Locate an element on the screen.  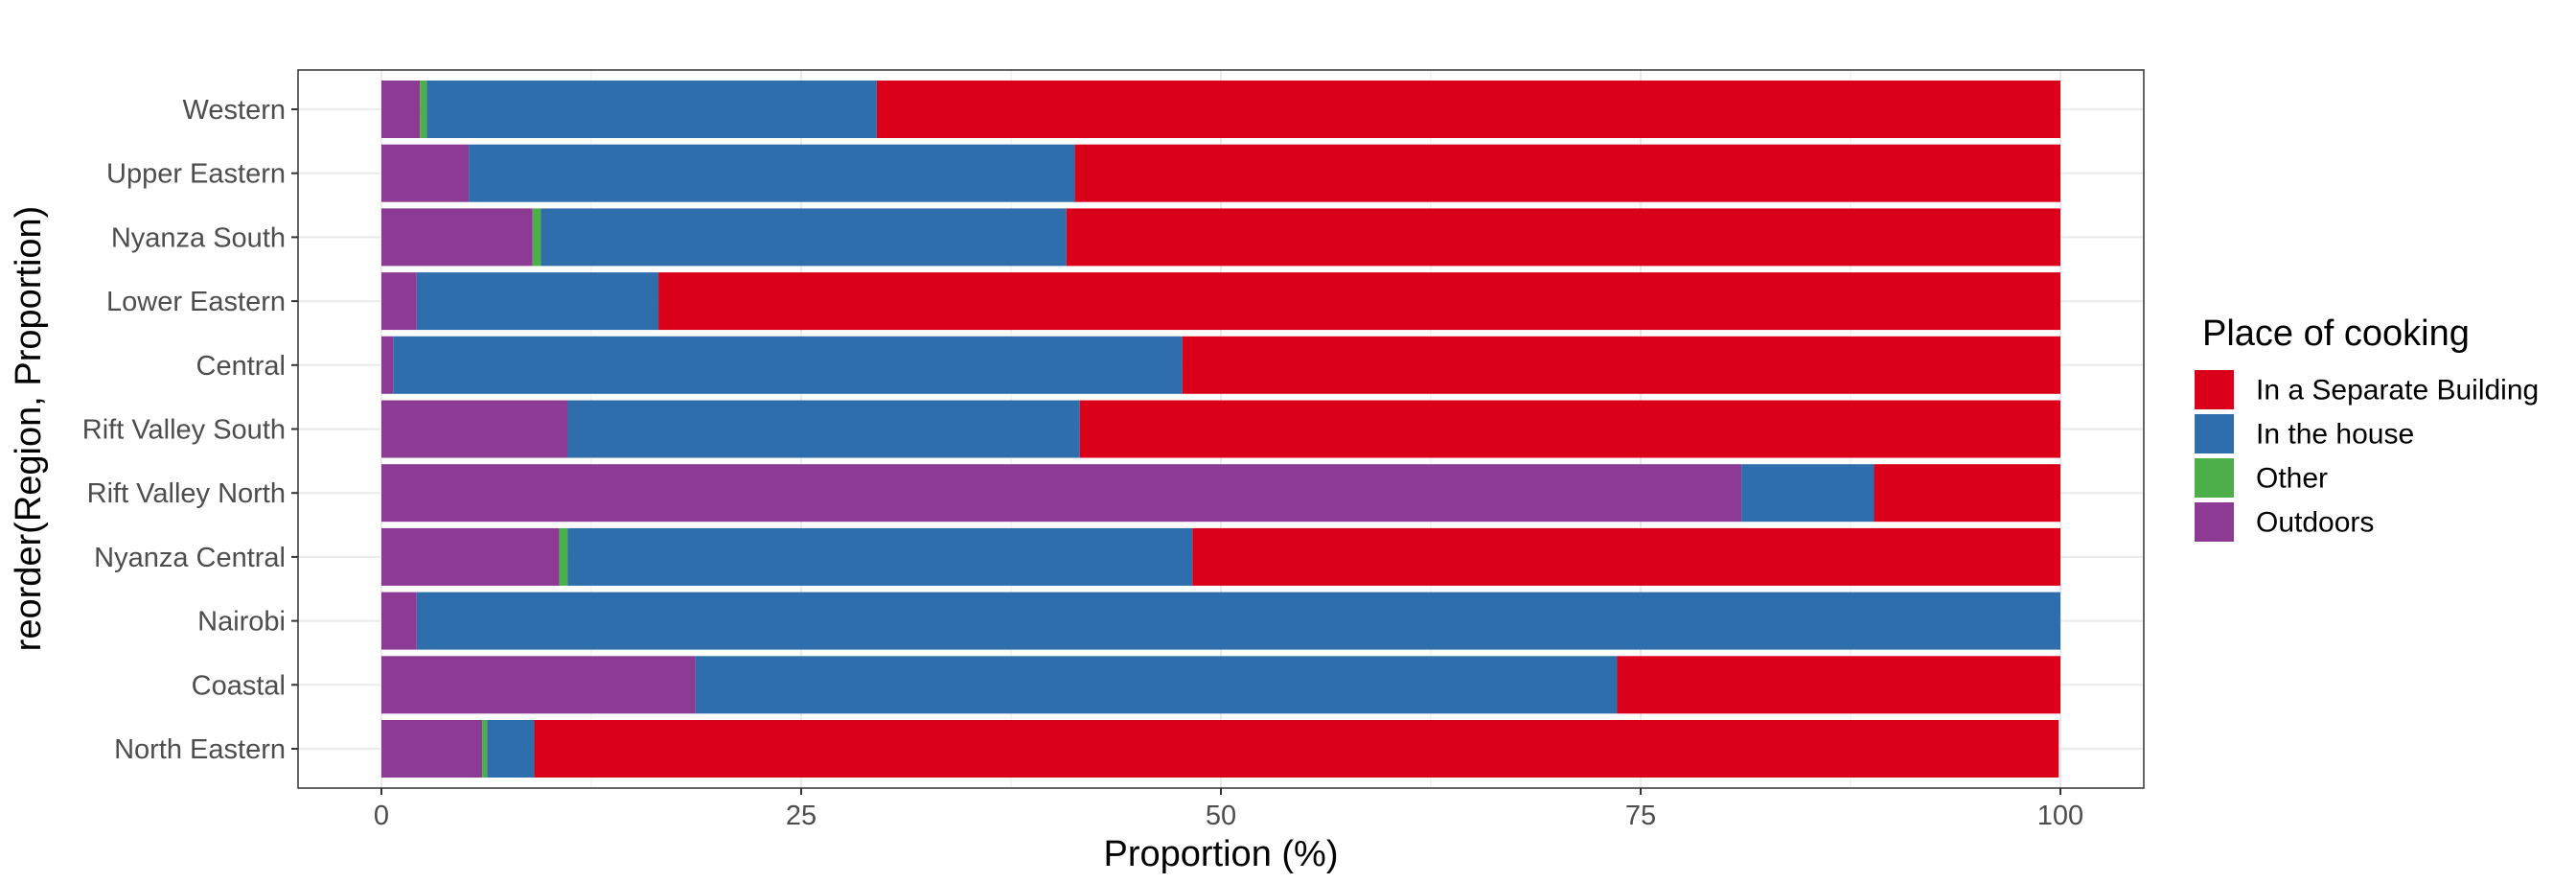
legend-label-outdoors: Outdoors is located at coordinates (2315, 523).